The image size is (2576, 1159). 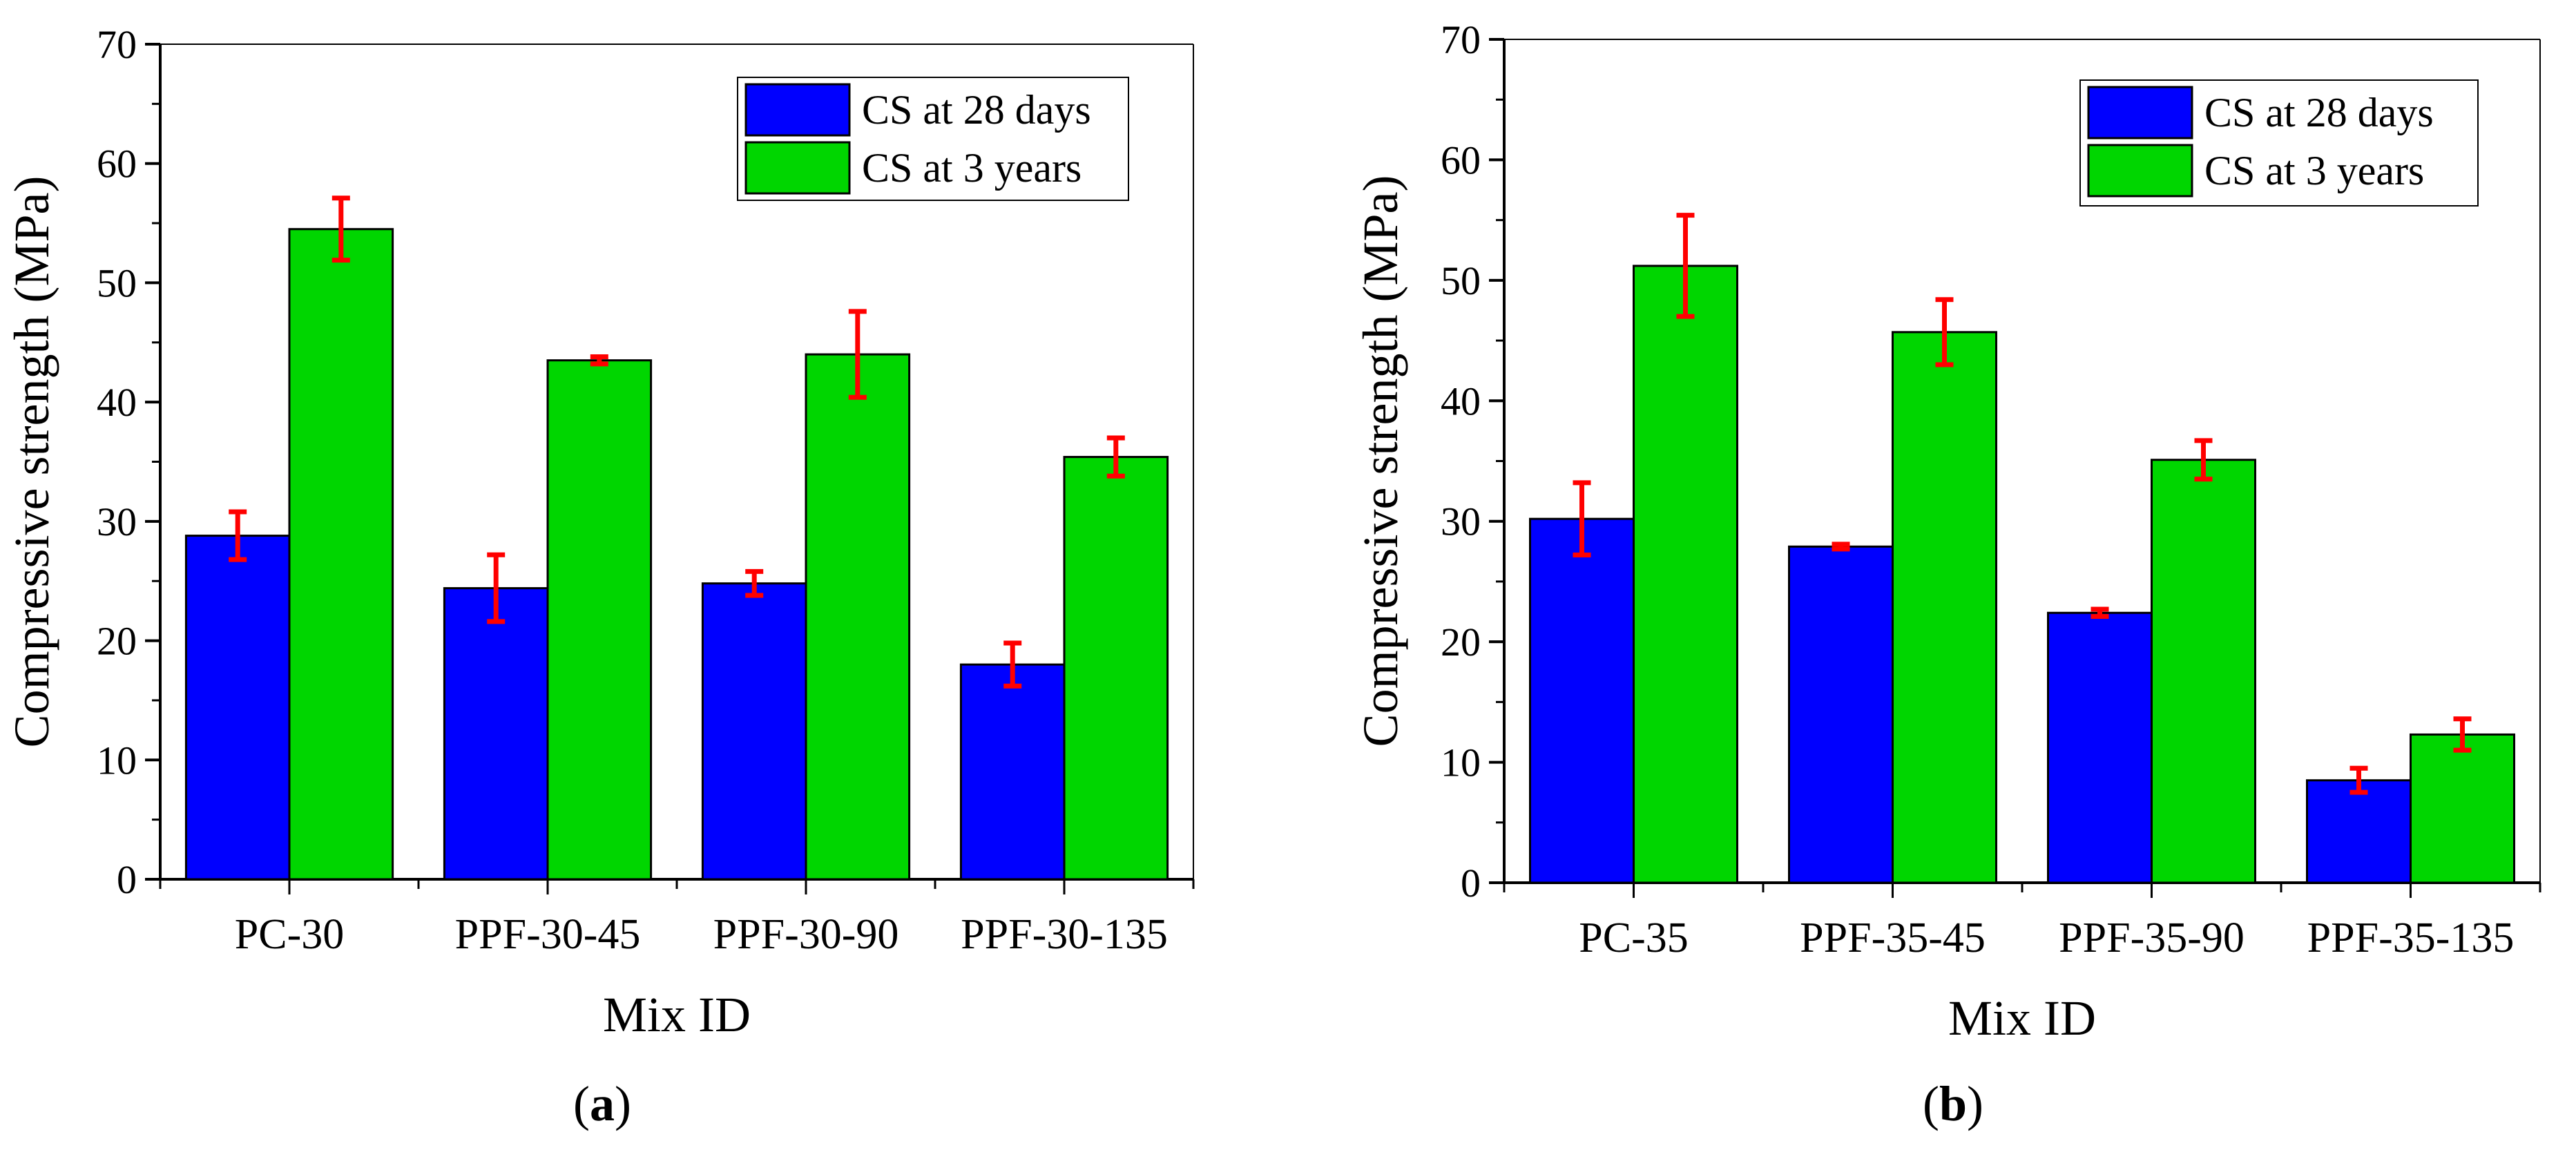 I want to click on panel-b-category-label: PPF-35-90, so click(x=2152, y=937).